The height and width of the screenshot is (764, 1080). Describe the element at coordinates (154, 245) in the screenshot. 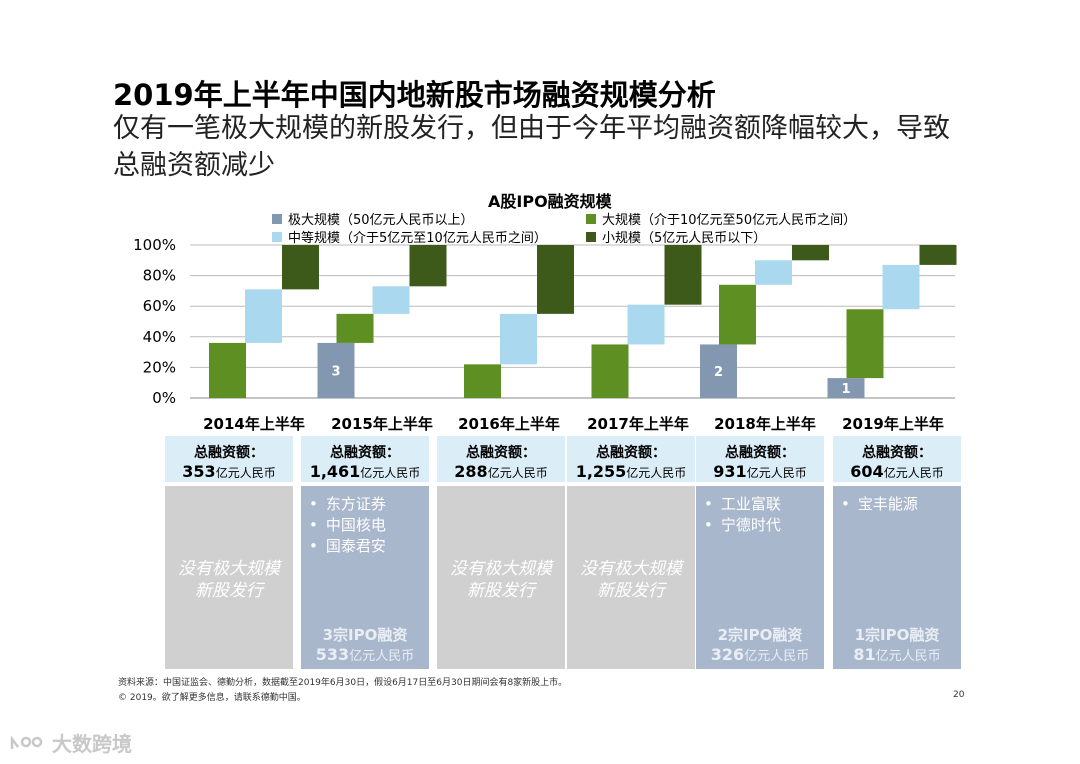

I see `y-tick-label: 100%` at that location.